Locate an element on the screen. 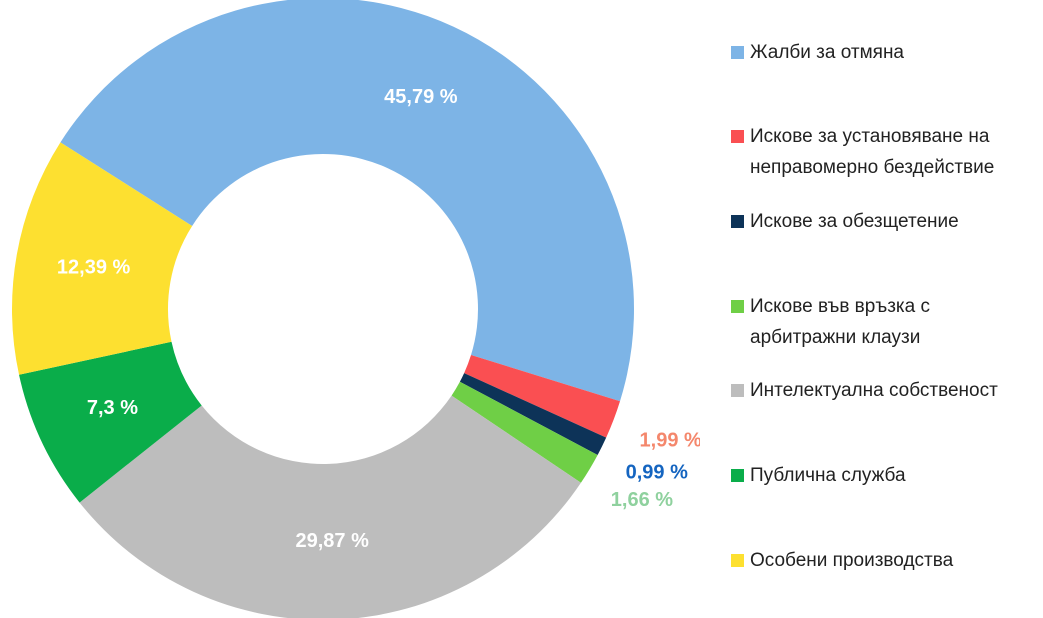 This screenshot has width=1043, height=618. legend-entry: Искове във връзка с арбитражни клаузи is located at coordinates (886, 322).